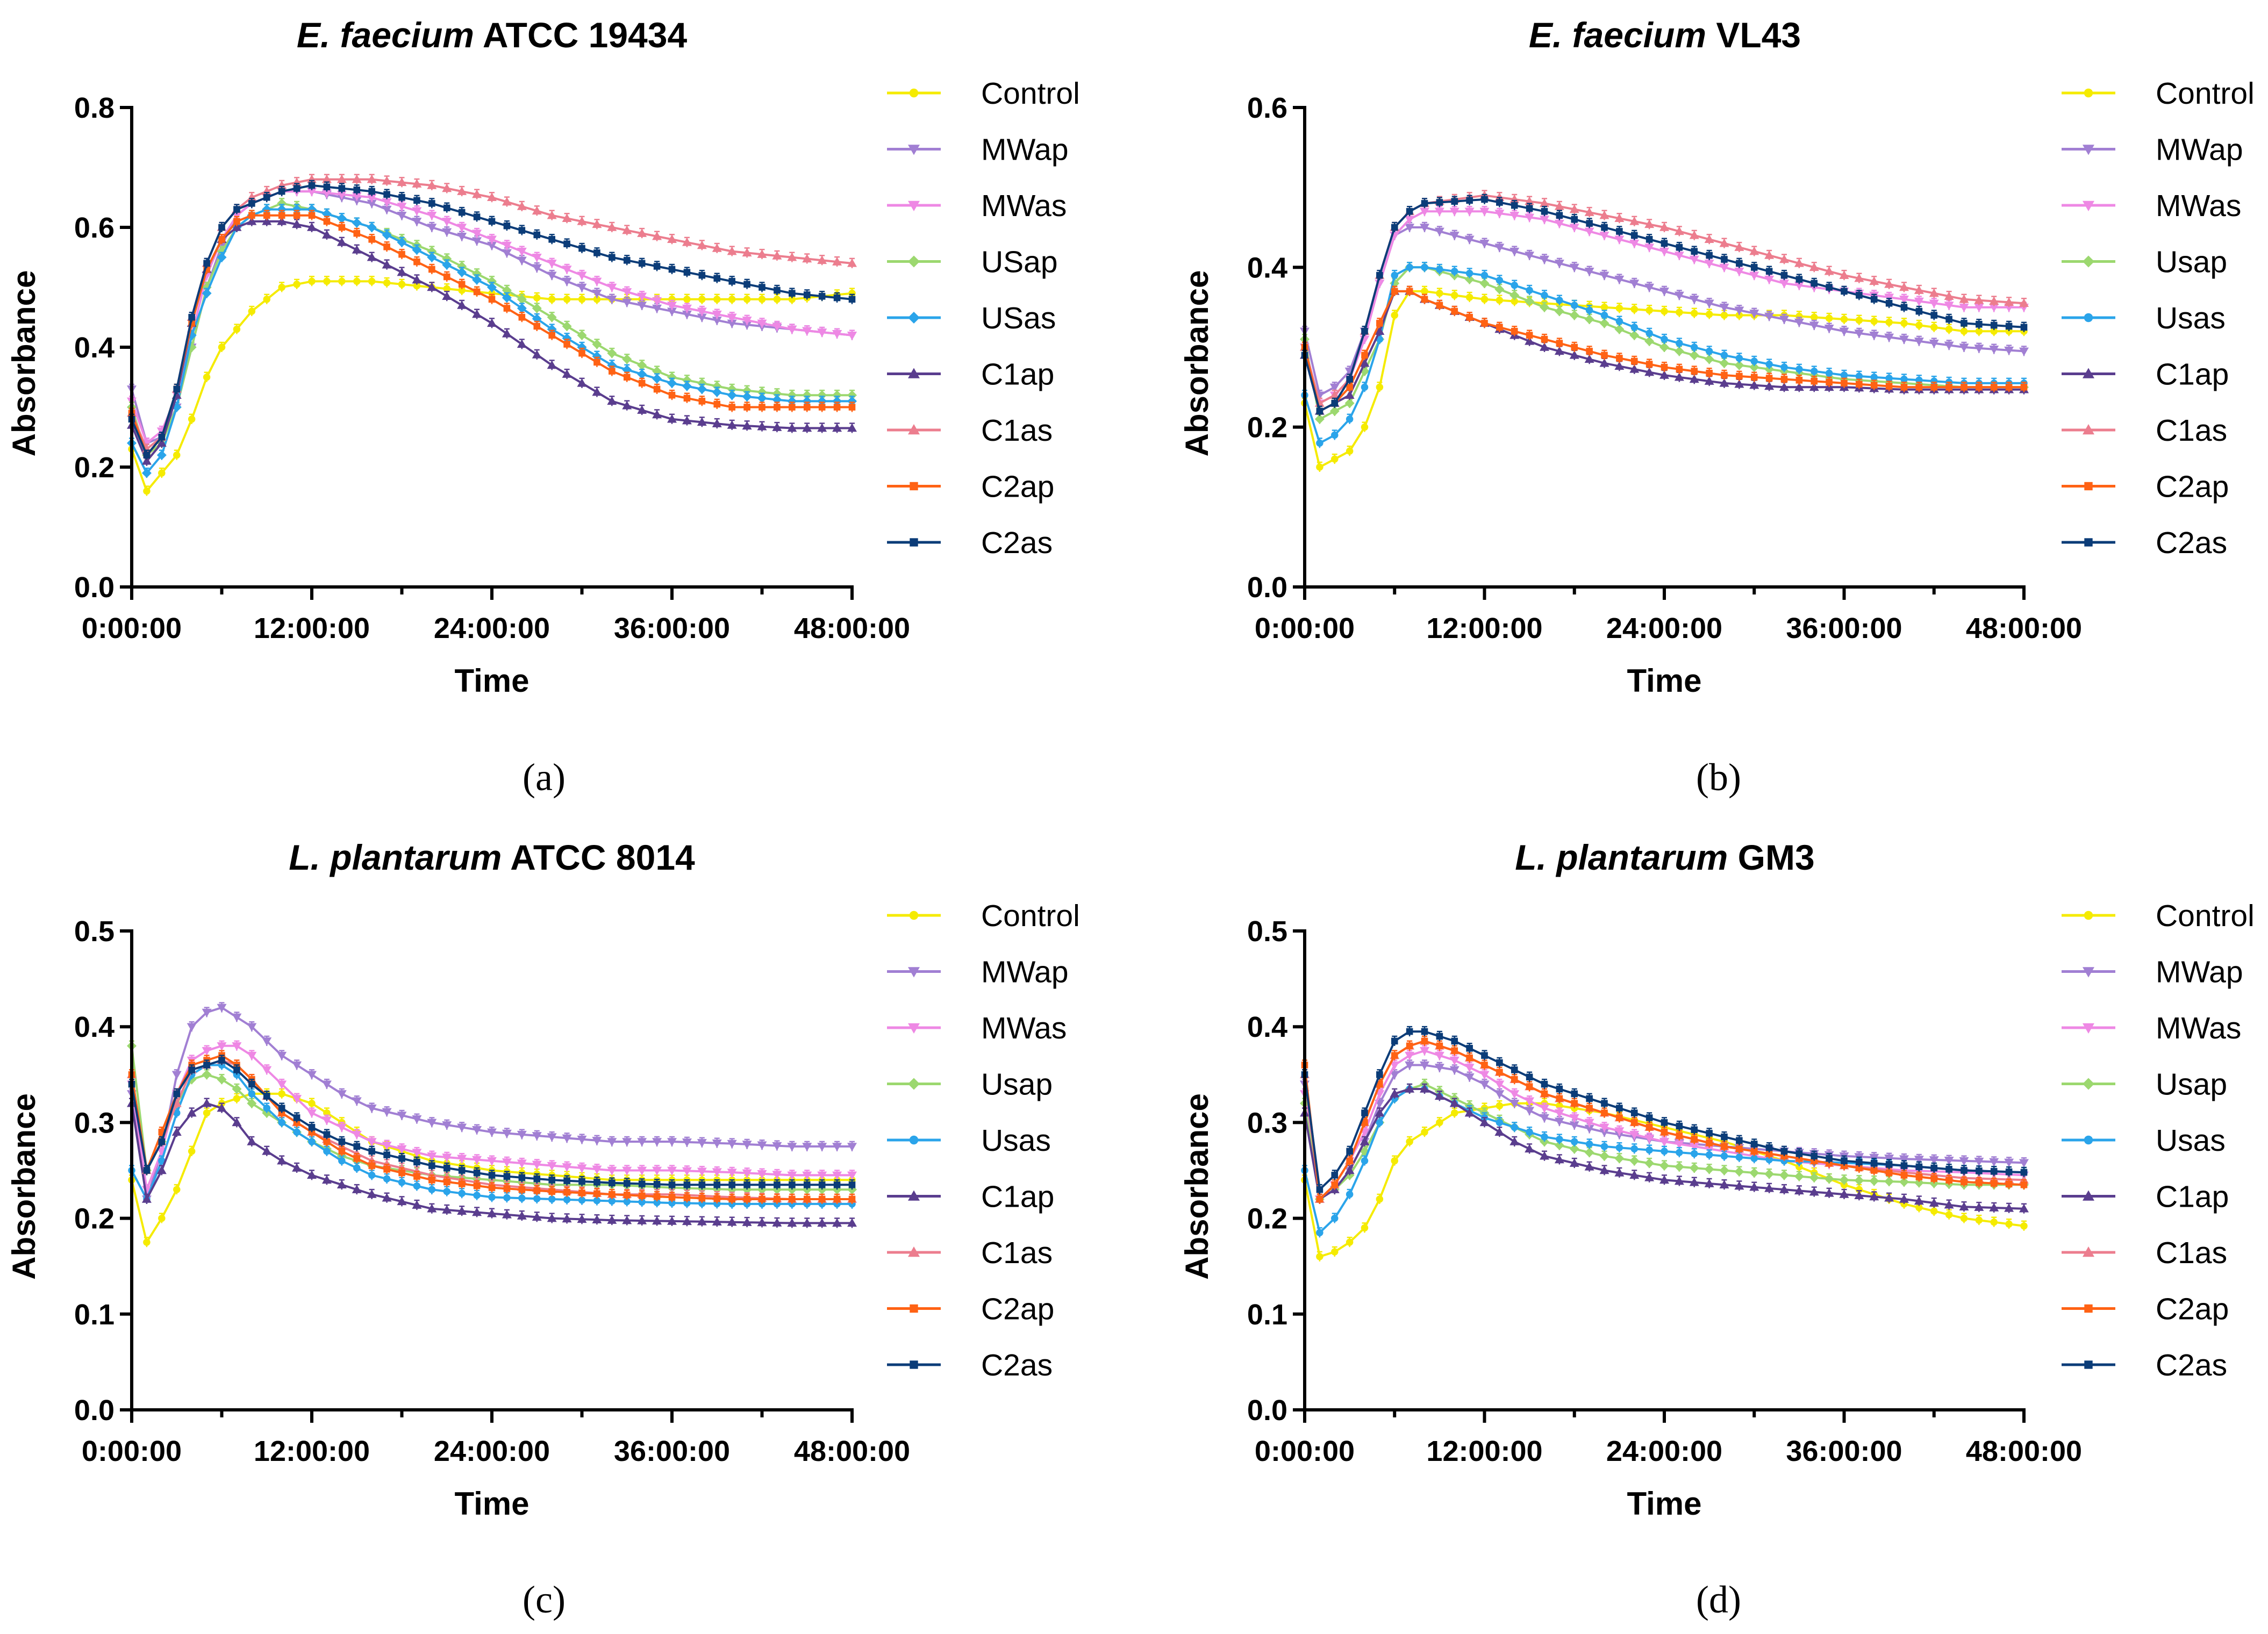 The image size is (2268, 1634). I want to click on y-axis-title: Absorbance, so click(1197, 363).